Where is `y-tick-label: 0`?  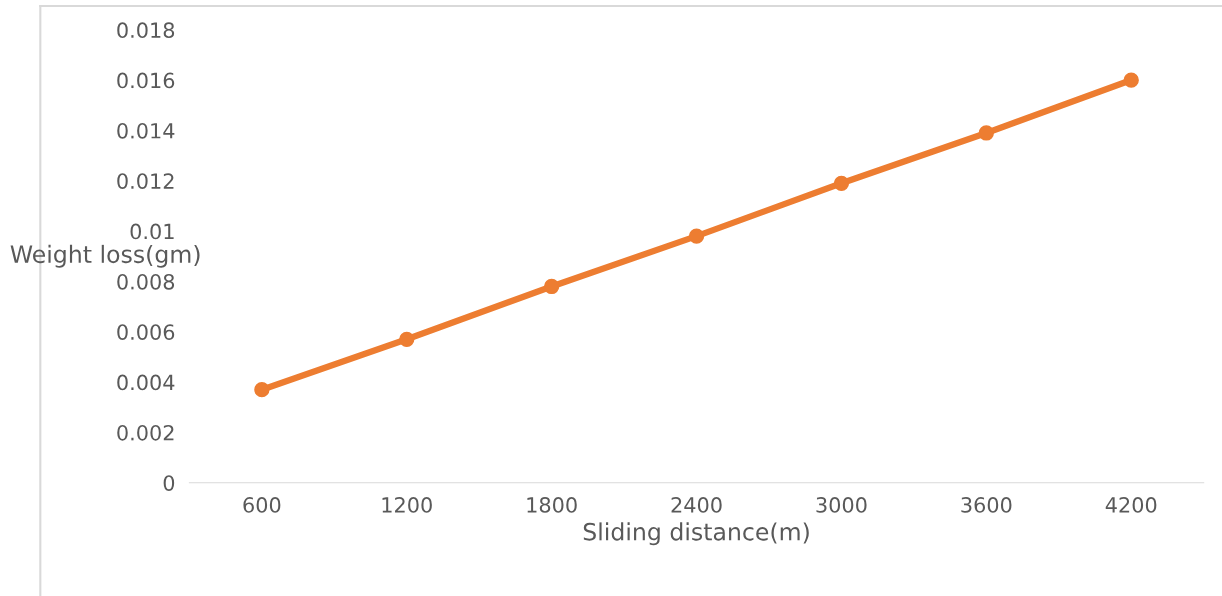 y-tick-label: 0 is located at coordinates (169, 483).